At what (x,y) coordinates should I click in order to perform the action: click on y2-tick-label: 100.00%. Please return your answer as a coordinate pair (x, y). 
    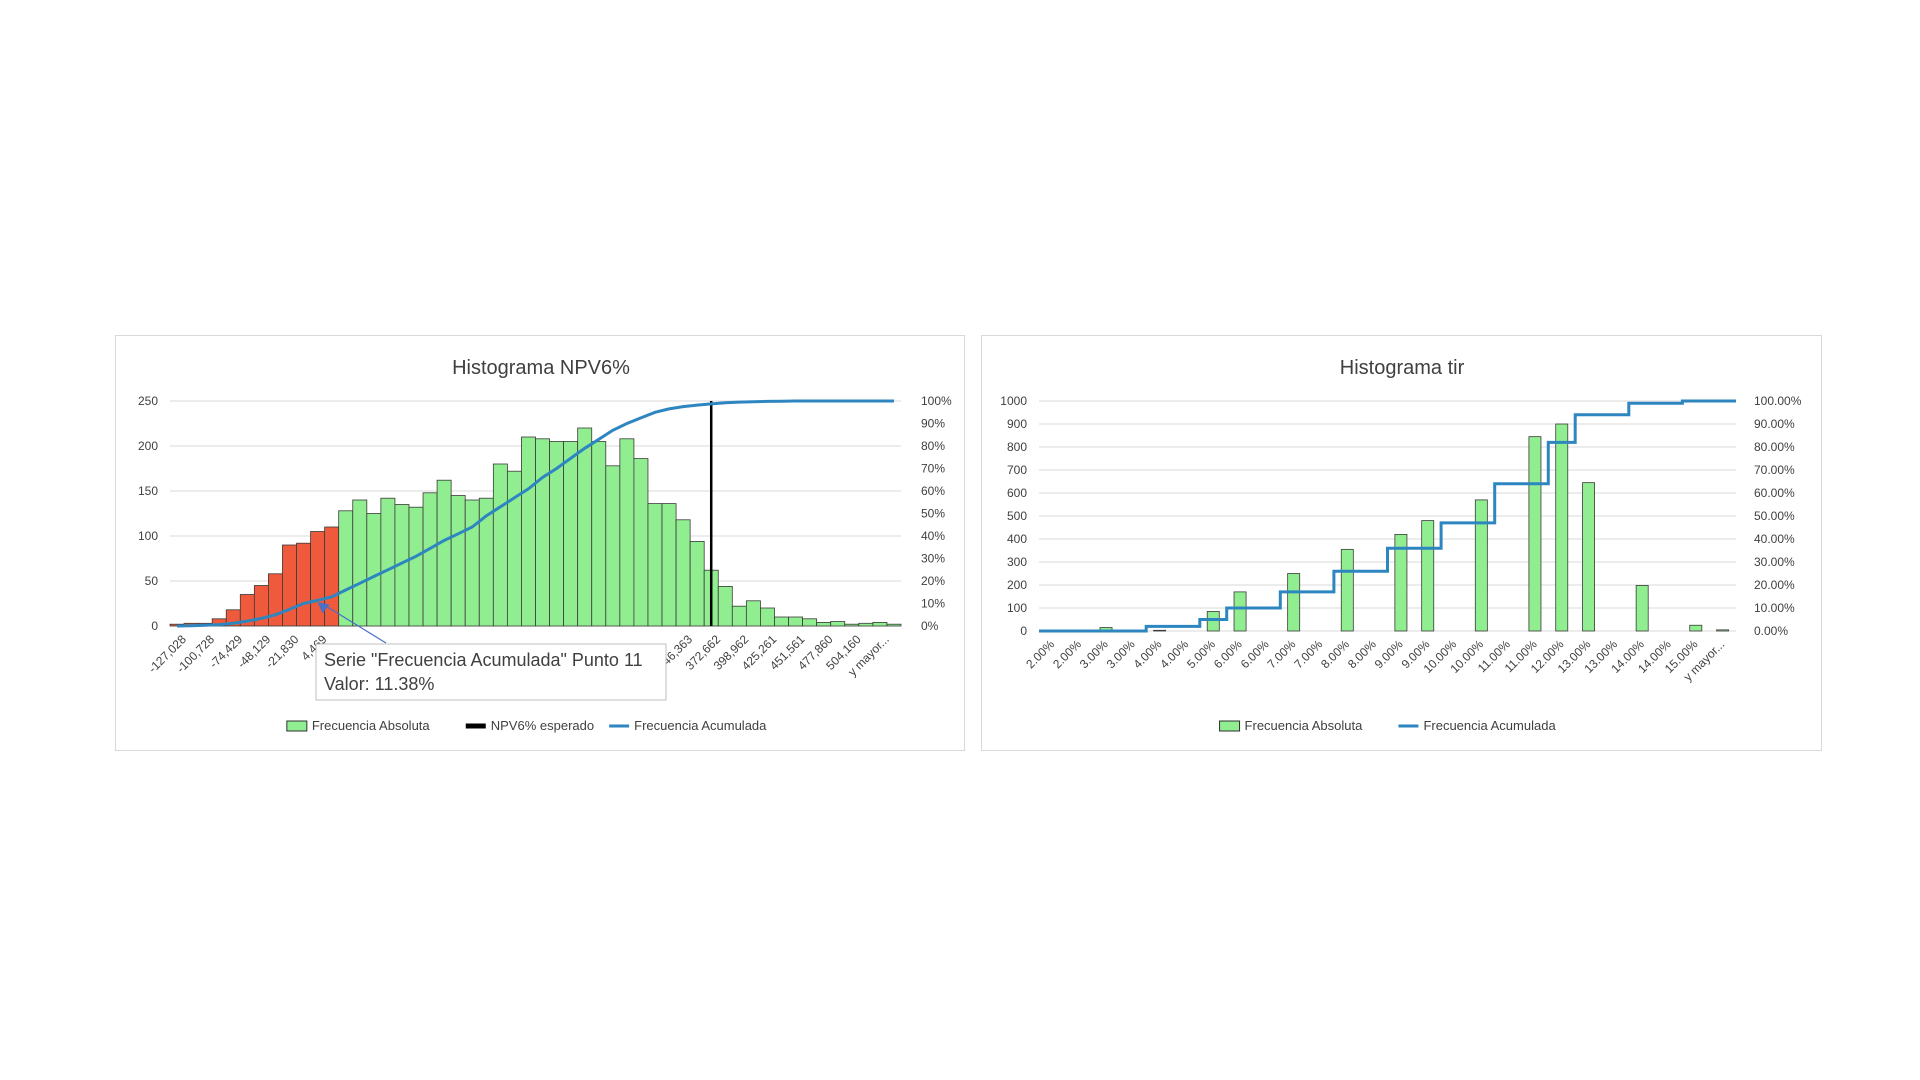
    Looking at the image, I should click on (1778, 401).